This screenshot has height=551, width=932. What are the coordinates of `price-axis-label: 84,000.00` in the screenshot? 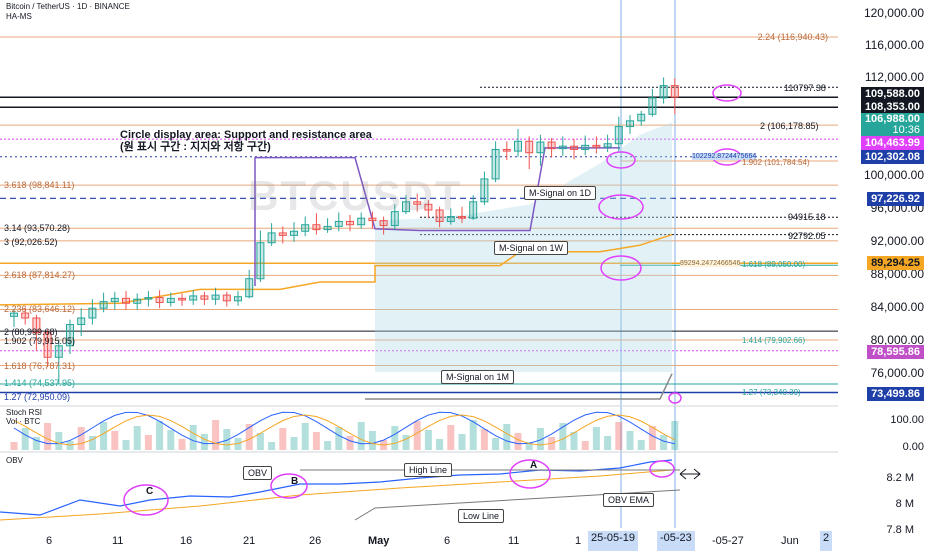 It's located at (897, 307).